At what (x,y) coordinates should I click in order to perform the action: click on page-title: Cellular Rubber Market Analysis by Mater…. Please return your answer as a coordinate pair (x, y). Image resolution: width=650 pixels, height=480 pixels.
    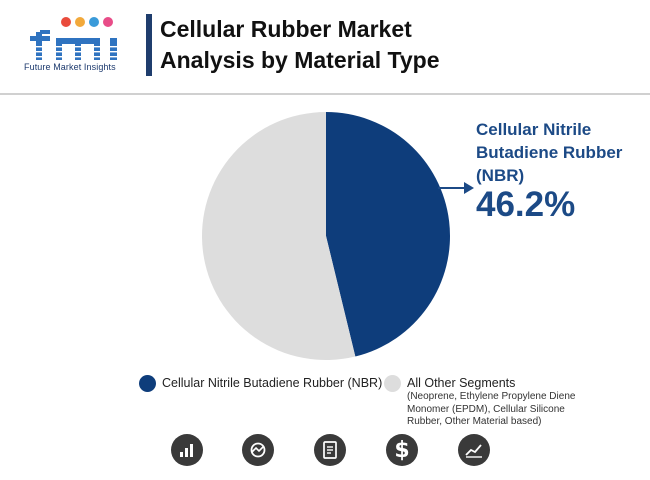
    Looking at the image, I should click on (300, 45).